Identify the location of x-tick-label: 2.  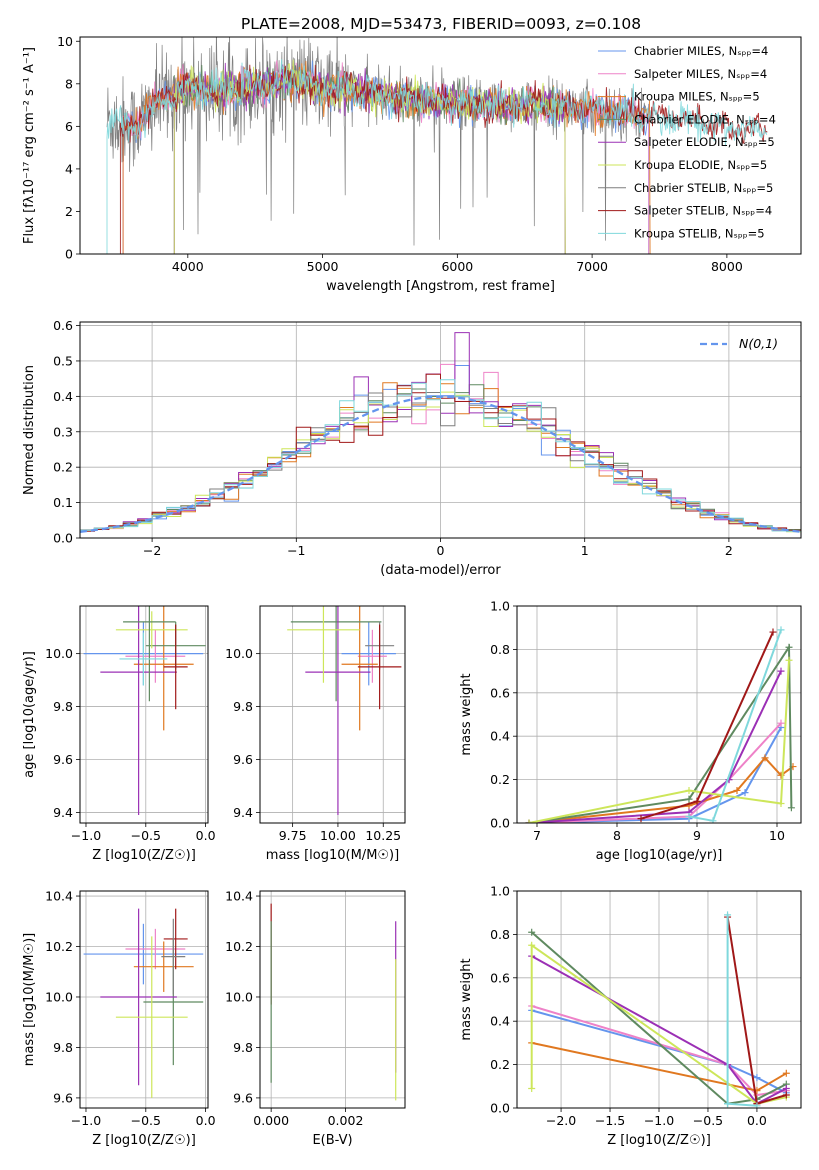
(729, 550).